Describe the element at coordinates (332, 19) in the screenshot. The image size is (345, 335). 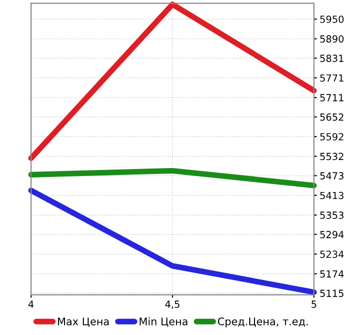
I see `y-tick-label: 5950` at that location.